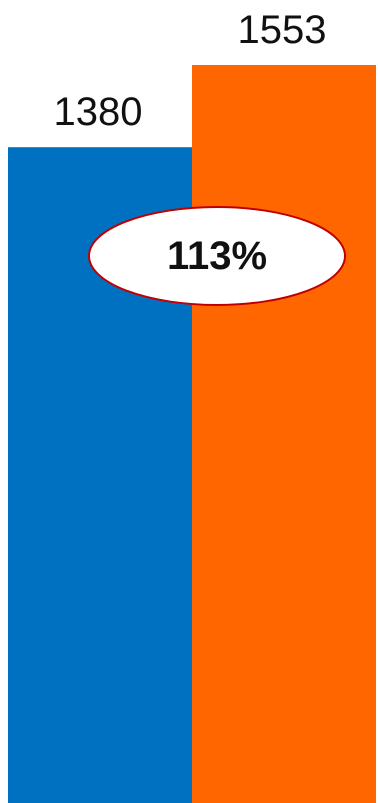  What do you see at coordinates (282, 30) in the screenshot?
I see `bar-2-value-label: 1553` at bounding box center [282, 30].